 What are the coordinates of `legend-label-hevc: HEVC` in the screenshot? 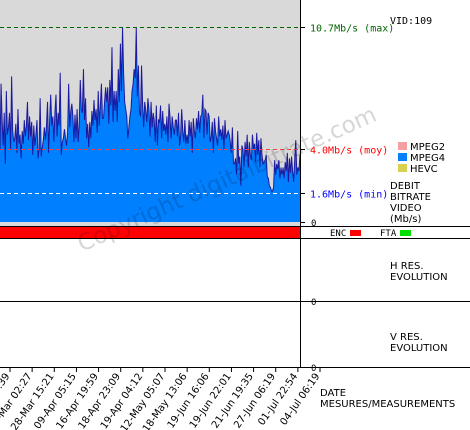 It's located at (424, 169).